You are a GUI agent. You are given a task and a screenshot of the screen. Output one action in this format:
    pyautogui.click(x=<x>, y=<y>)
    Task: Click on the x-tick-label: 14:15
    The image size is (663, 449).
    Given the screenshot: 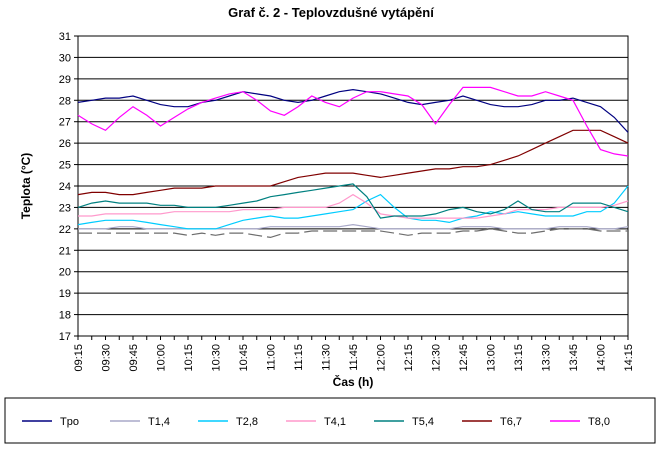 What is the action you would take?
    pyautogui.click(x=629, y=358)
    